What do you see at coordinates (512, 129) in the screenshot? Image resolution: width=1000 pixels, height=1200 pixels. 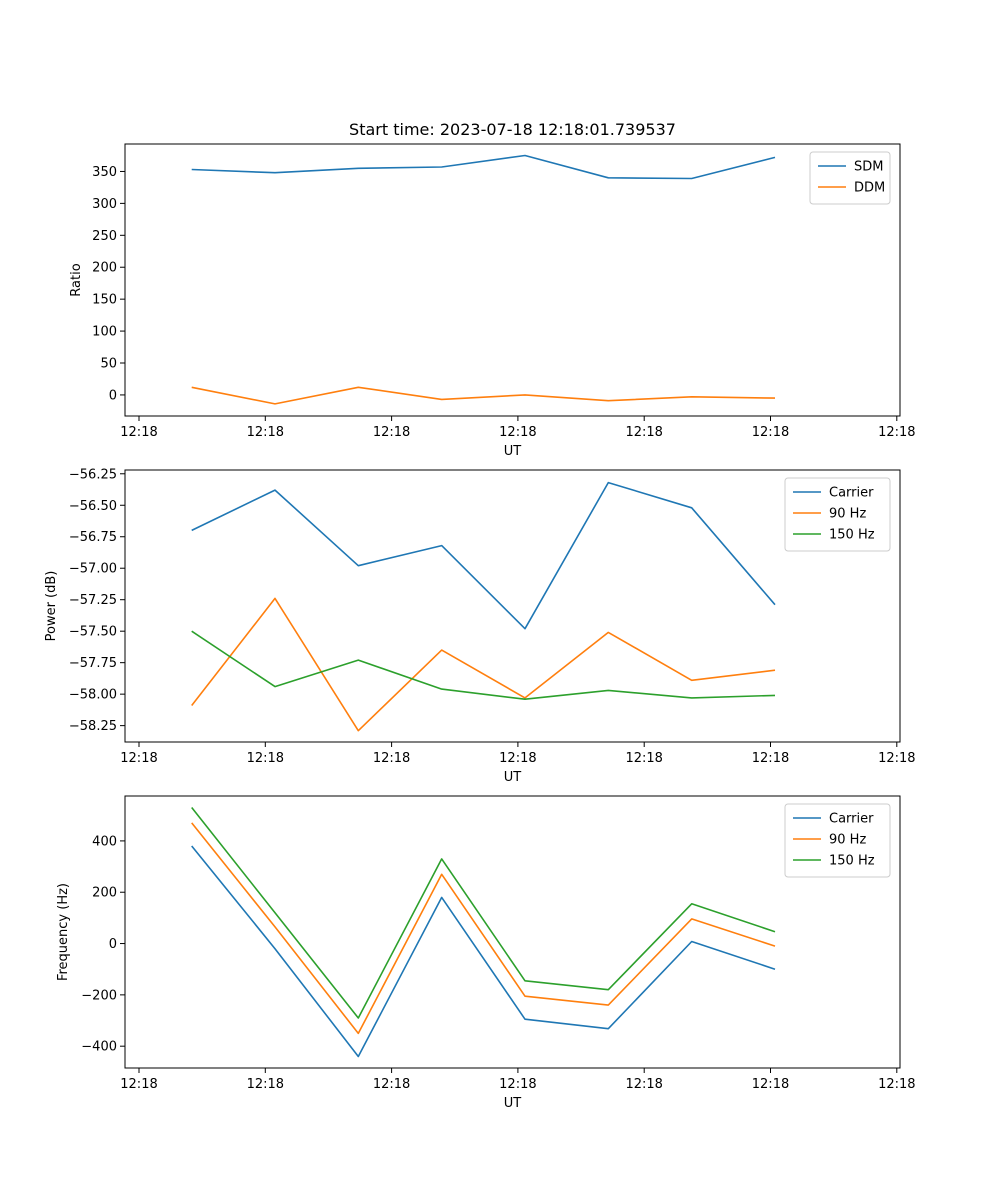 I see `chart-title: Start time: 2023-07-18 12:18:01.739537` at bounding box center [512, 129].